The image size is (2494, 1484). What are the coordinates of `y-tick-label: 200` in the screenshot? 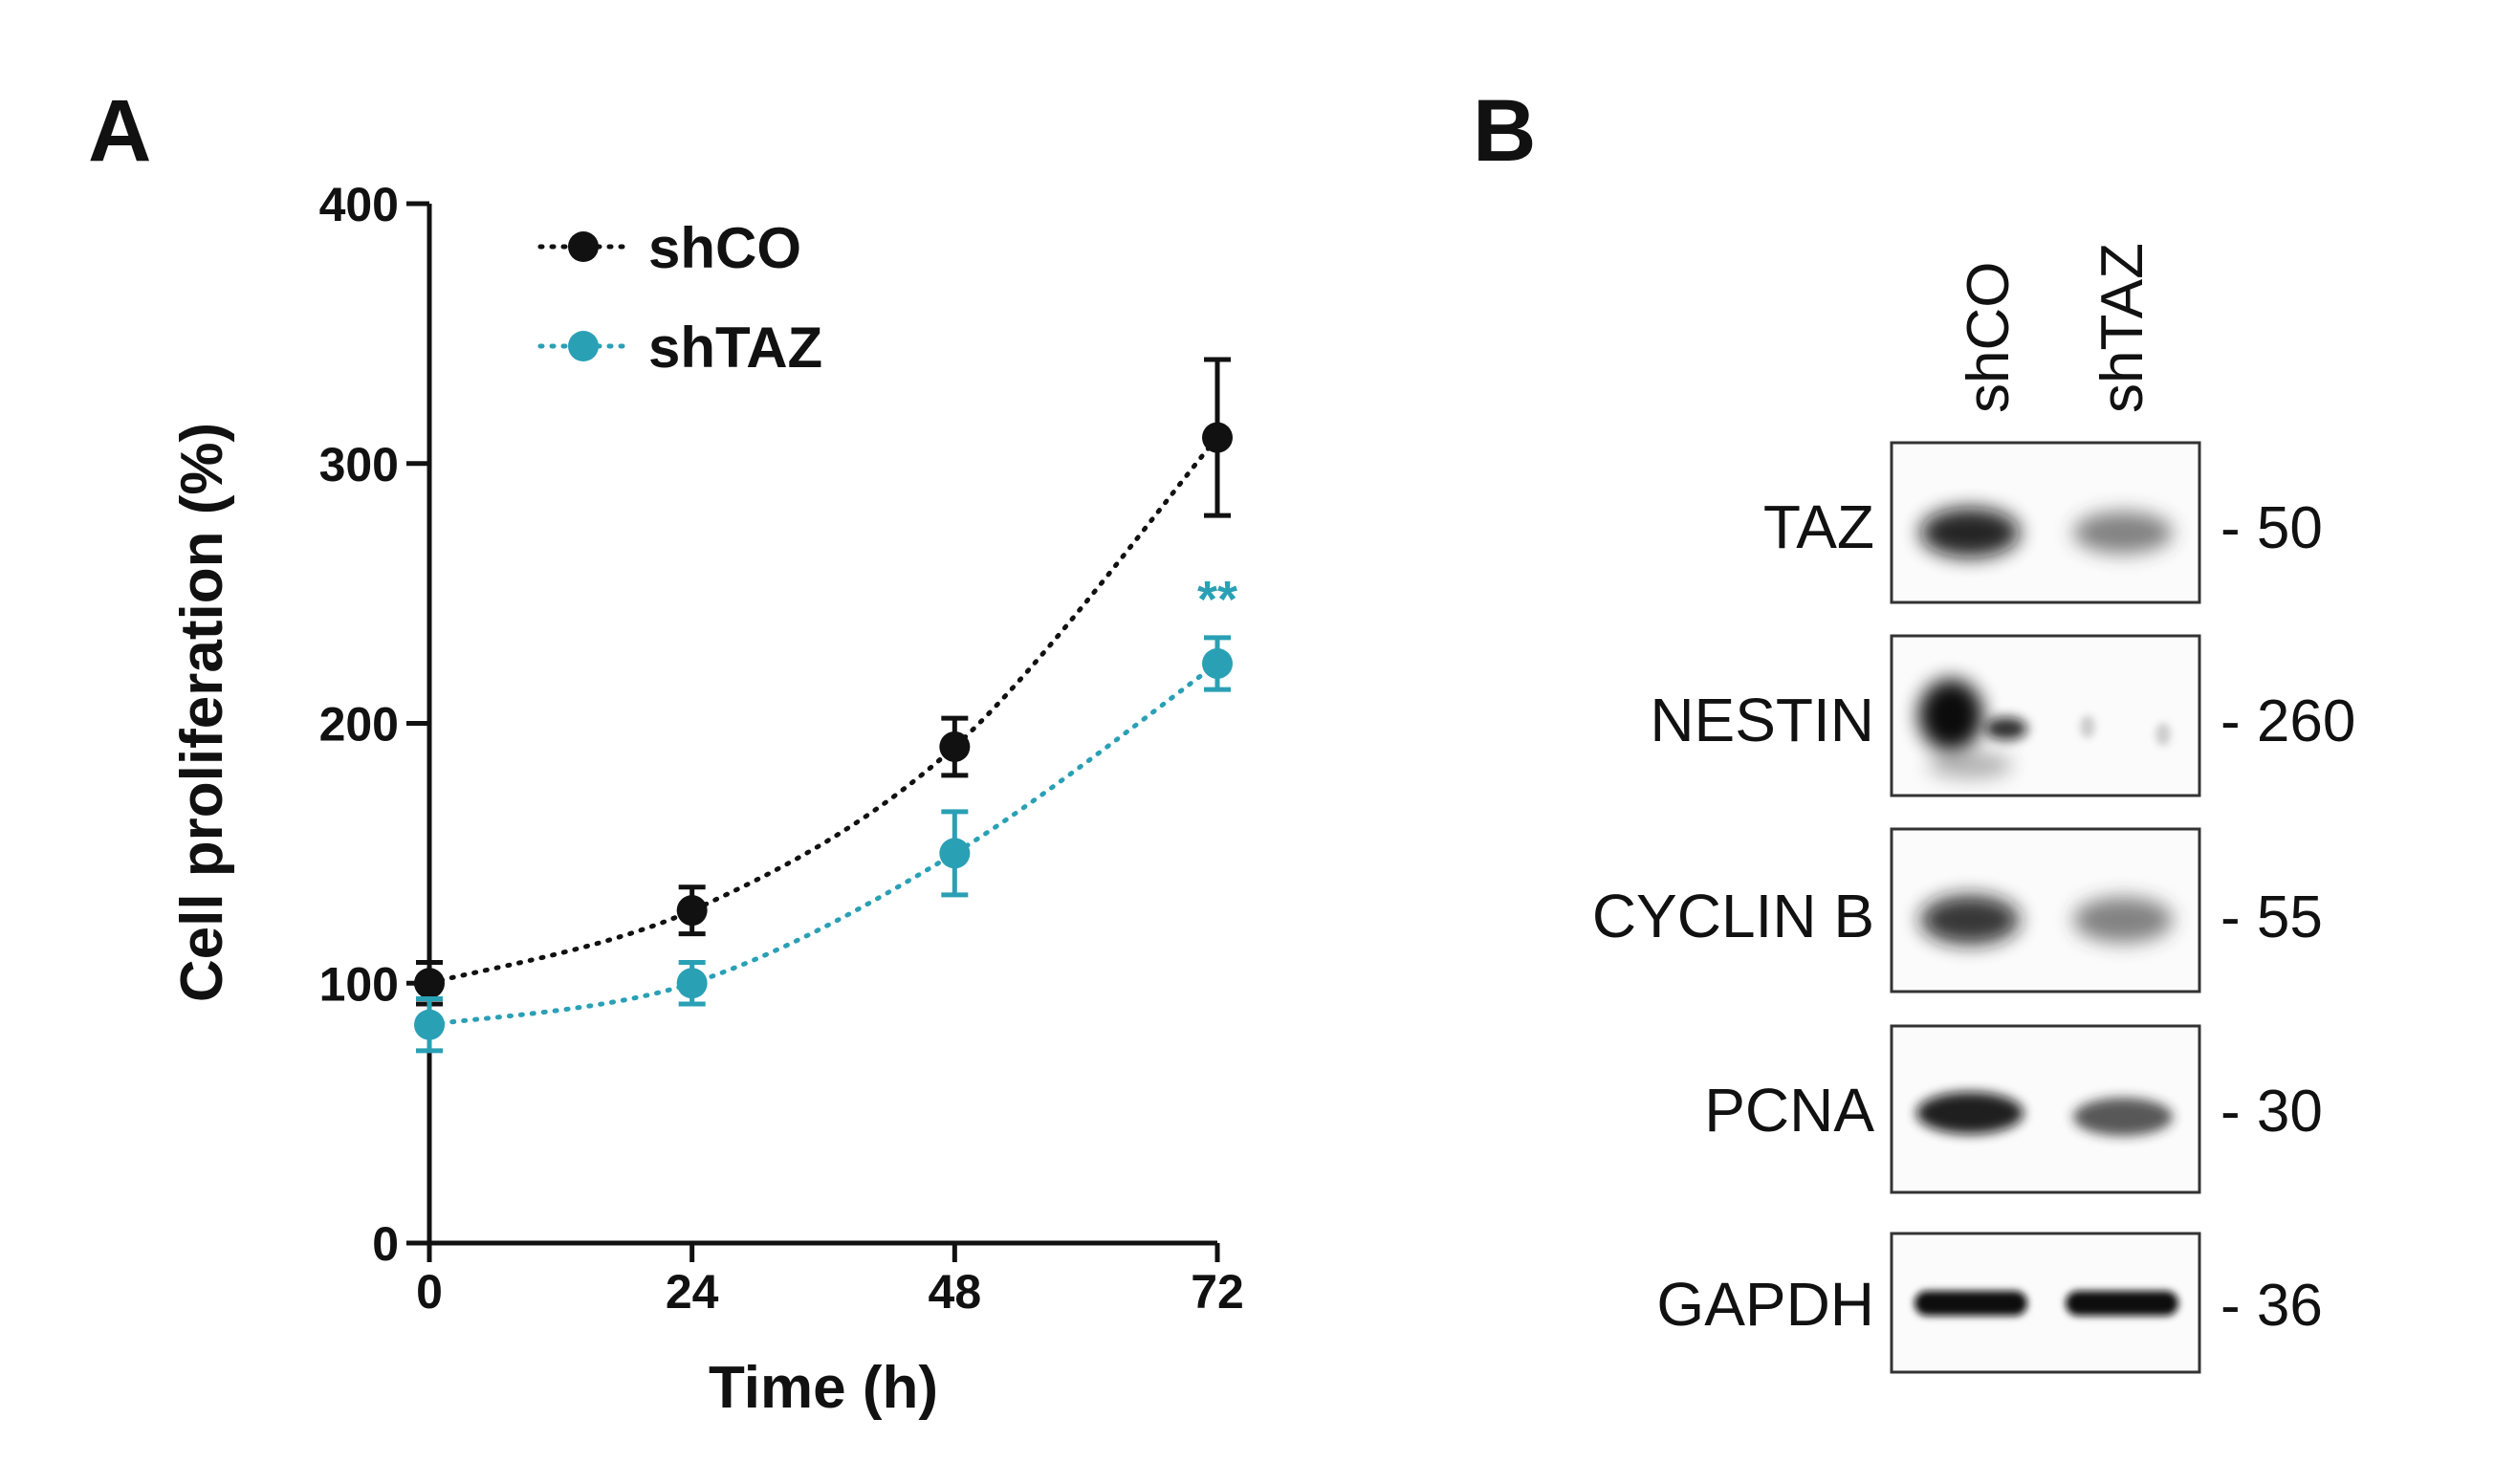 It's located at (359, 725).